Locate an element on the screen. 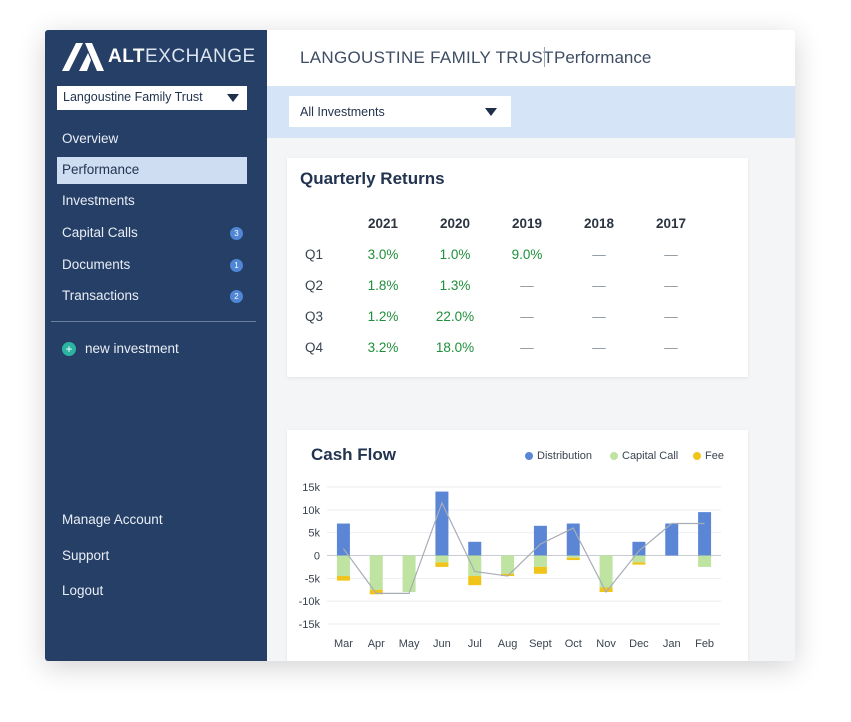 The height and width of the screenshot is (722, 851). manage-account-link: Manage Account is located at coordinates (112, 519).